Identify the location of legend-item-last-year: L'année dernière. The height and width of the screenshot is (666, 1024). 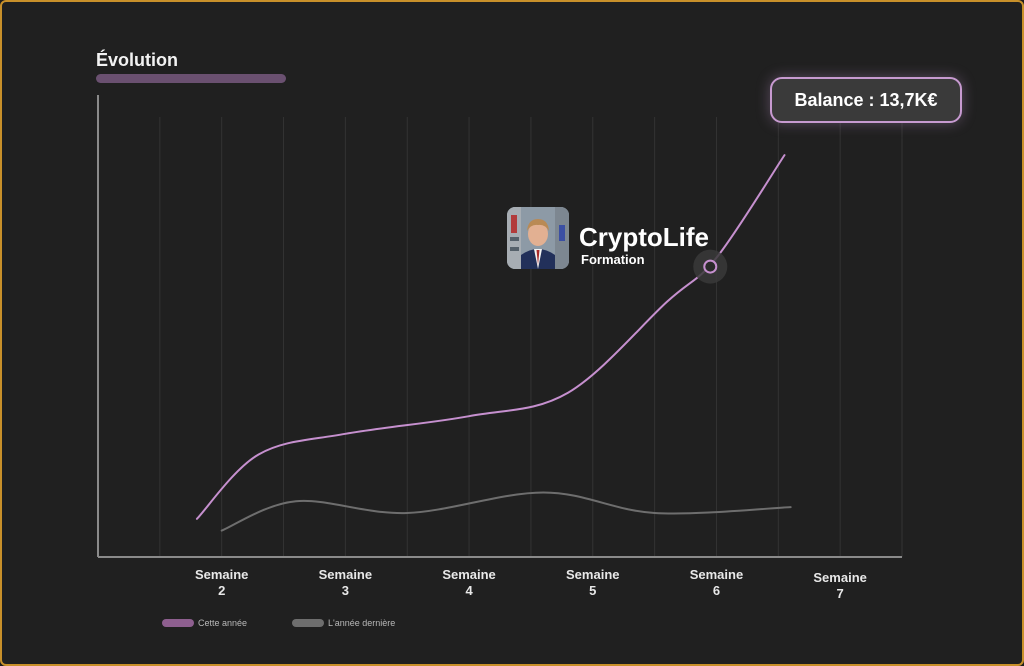
(343, 623).